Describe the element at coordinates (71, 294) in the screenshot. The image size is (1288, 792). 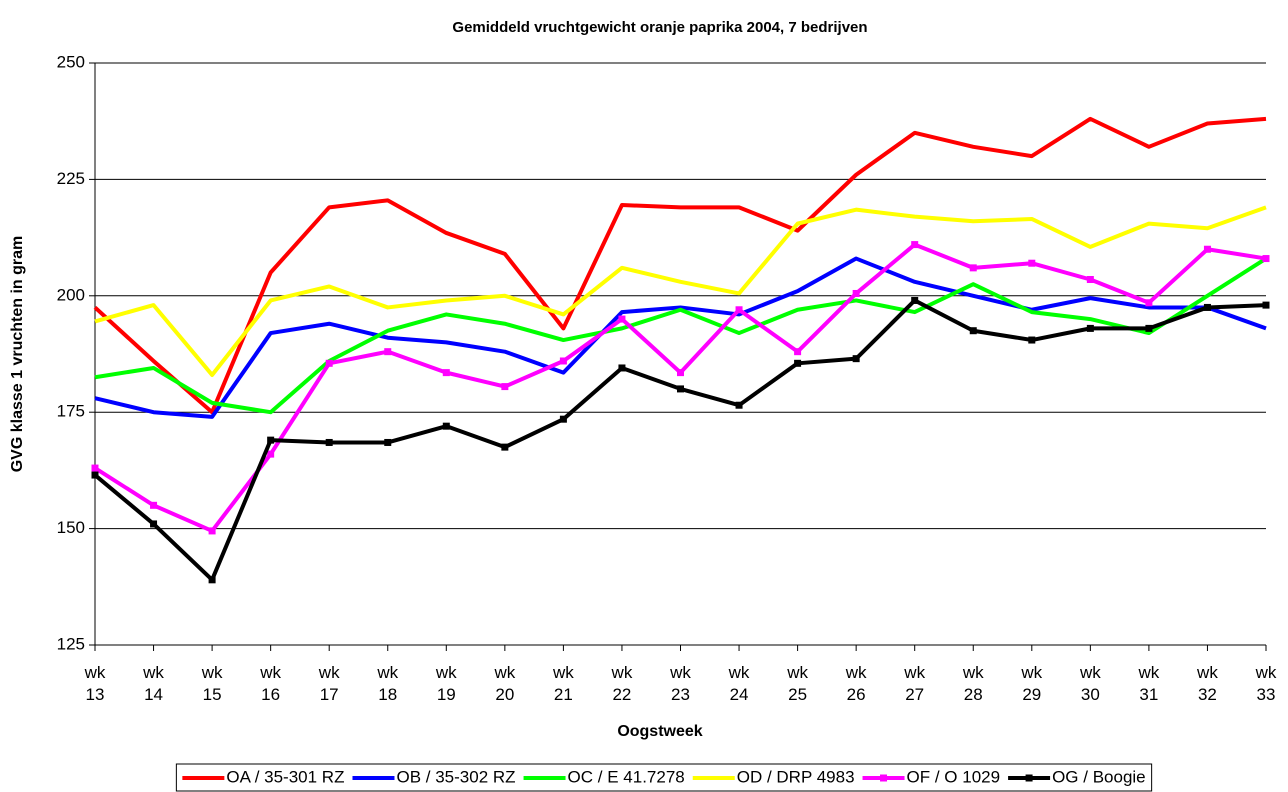
I see `y-tick-label: 200` at that location.